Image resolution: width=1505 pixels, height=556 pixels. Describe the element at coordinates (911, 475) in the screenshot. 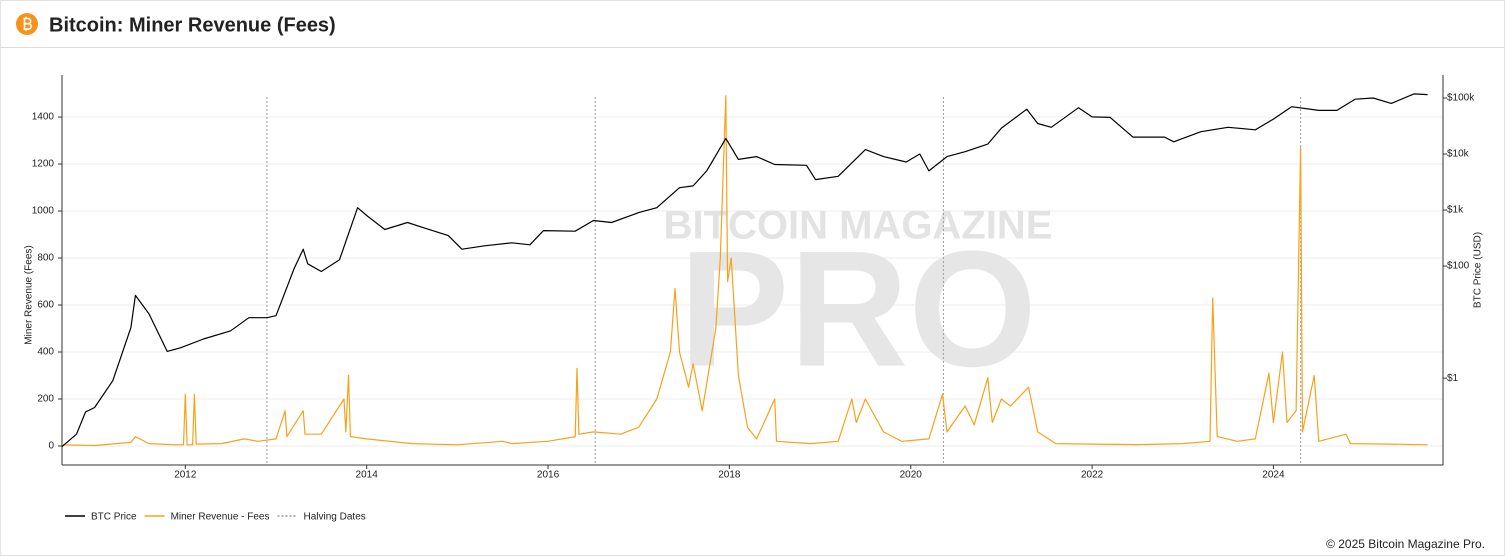

I see `x-tick-label: 2020` at that location.